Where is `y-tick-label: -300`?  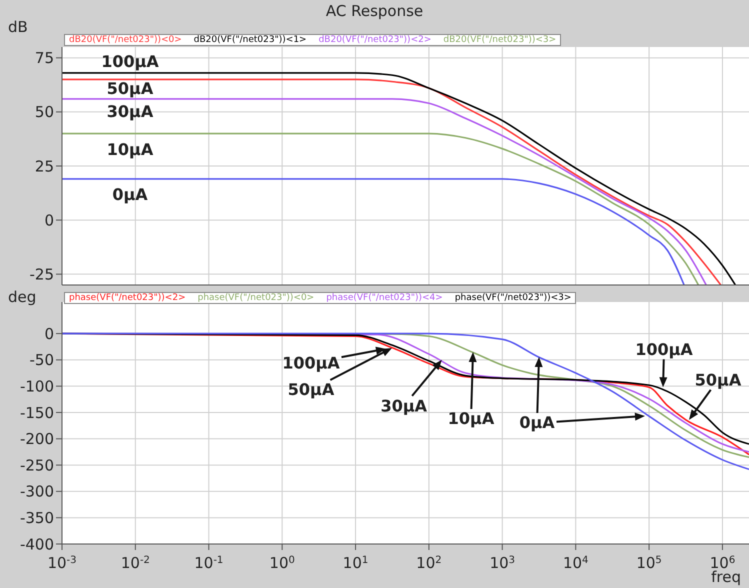 y-tick-label: -300 is located at coordinates (37, 491).